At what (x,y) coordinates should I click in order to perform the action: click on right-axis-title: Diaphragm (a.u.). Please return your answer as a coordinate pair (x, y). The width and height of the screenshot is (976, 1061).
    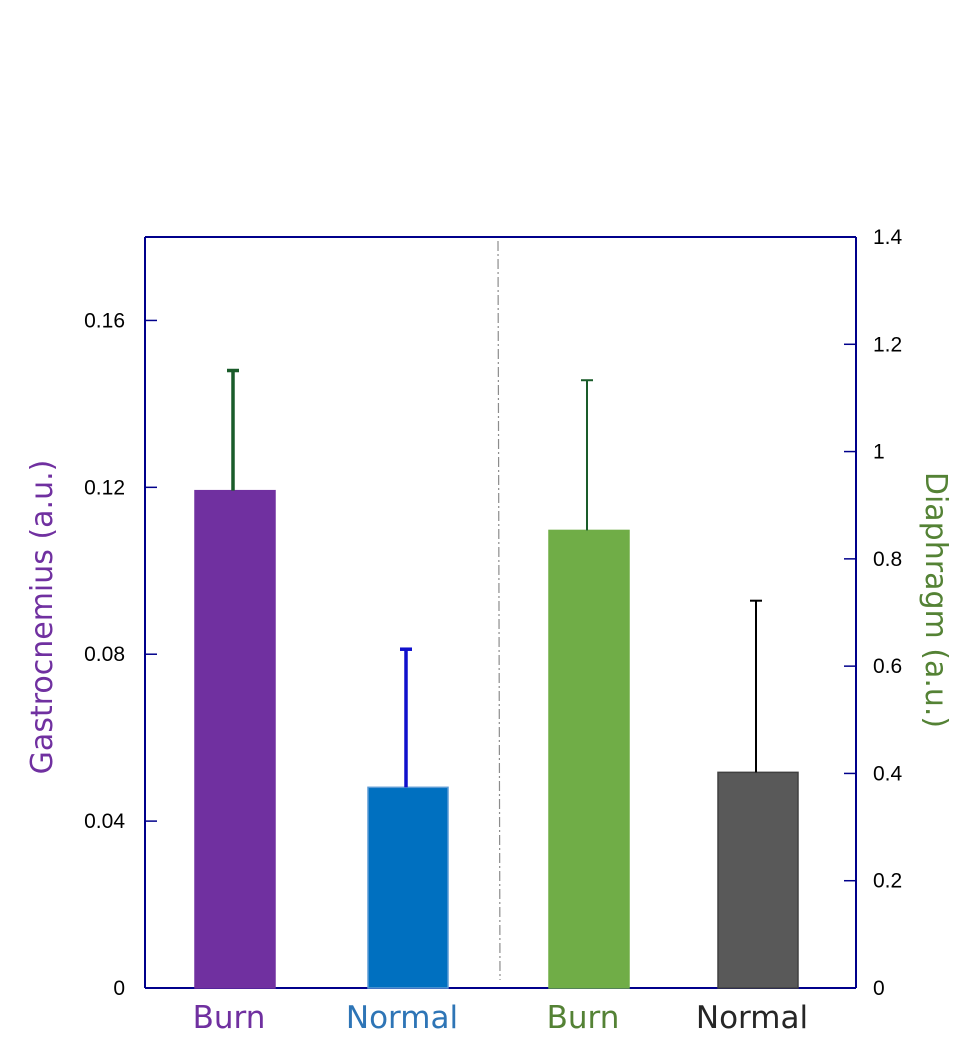
    Looking at the image, I should click on (935, 600).